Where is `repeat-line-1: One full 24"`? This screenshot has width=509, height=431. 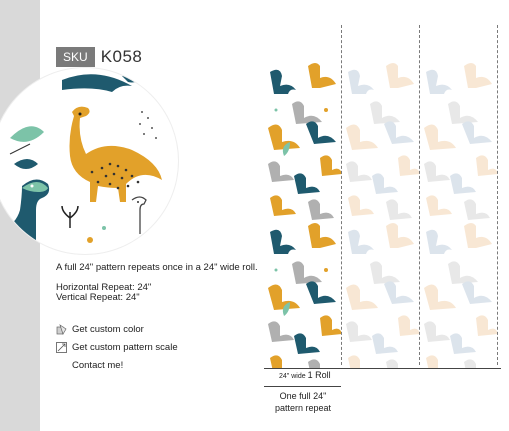 repeat-line-1: One full 24" is located at coordinates (303, 396).